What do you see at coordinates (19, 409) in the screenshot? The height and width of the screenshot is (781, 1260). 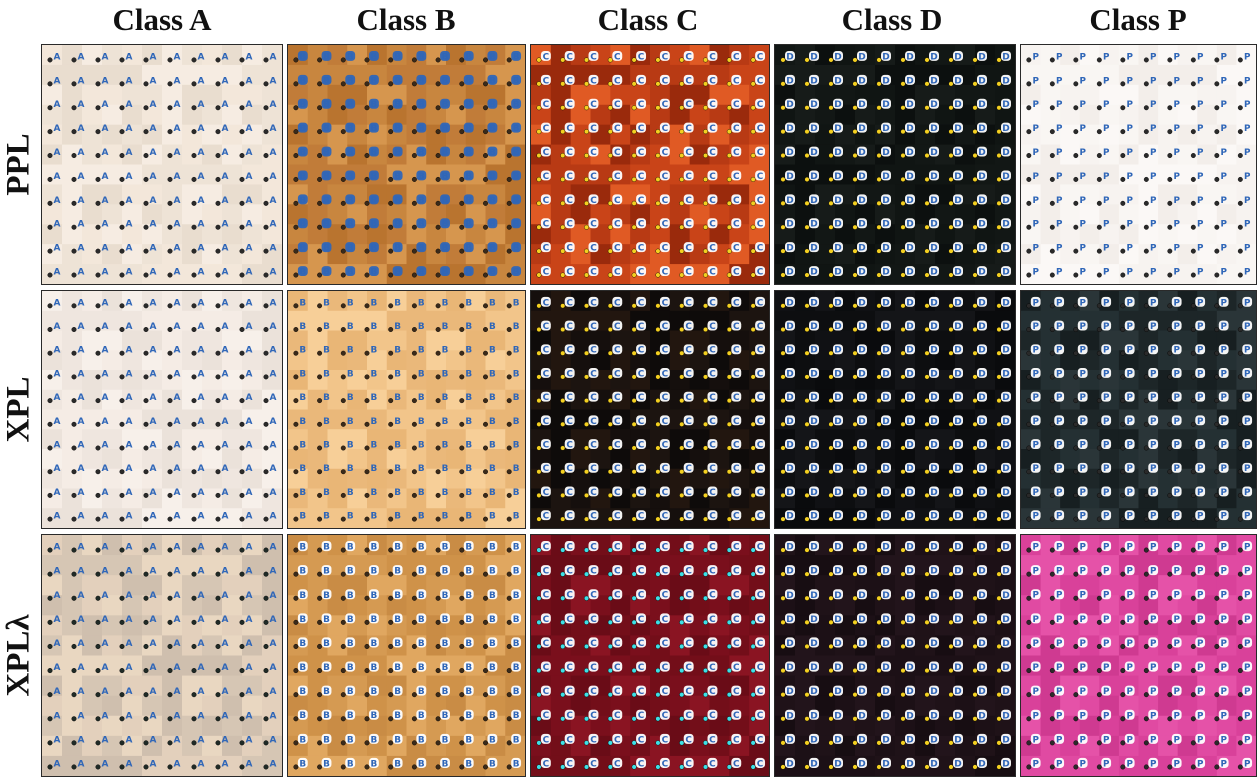 I see `row-label-xpl: XPL` at bounding box center [19, 409].